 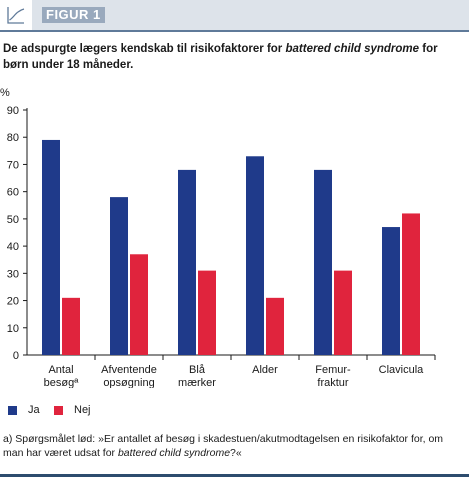 I want to click on y-tick-label: 40, so click(x=13, y=247).